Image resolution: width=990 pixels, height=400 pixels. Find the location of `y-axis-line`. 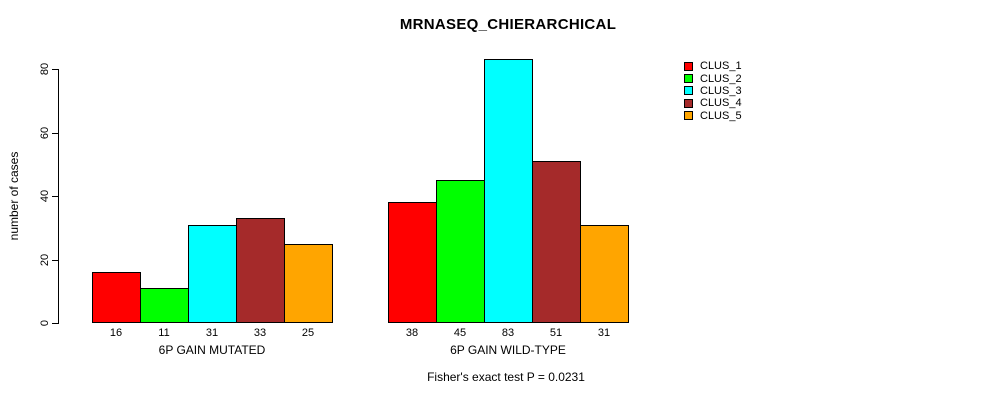

y-axis-line is located at coordinates (58, 196).